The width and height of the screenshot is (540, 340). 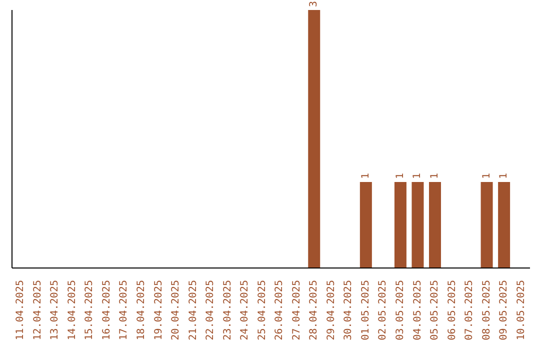 I want to click on x-tick-label: 12.04.2025, so click(x=38, y=310).